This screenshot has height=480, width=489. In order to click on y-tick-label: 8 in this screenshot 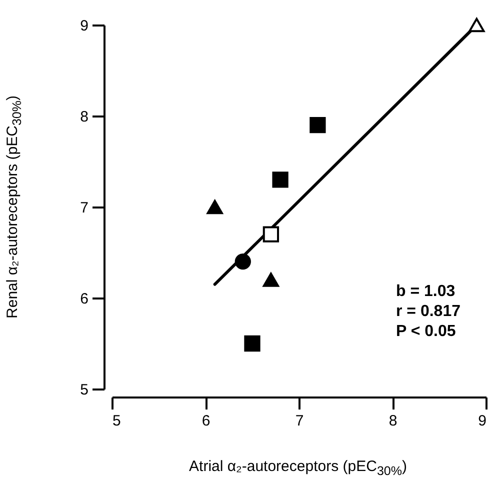, I will do `click(84, 117)`.